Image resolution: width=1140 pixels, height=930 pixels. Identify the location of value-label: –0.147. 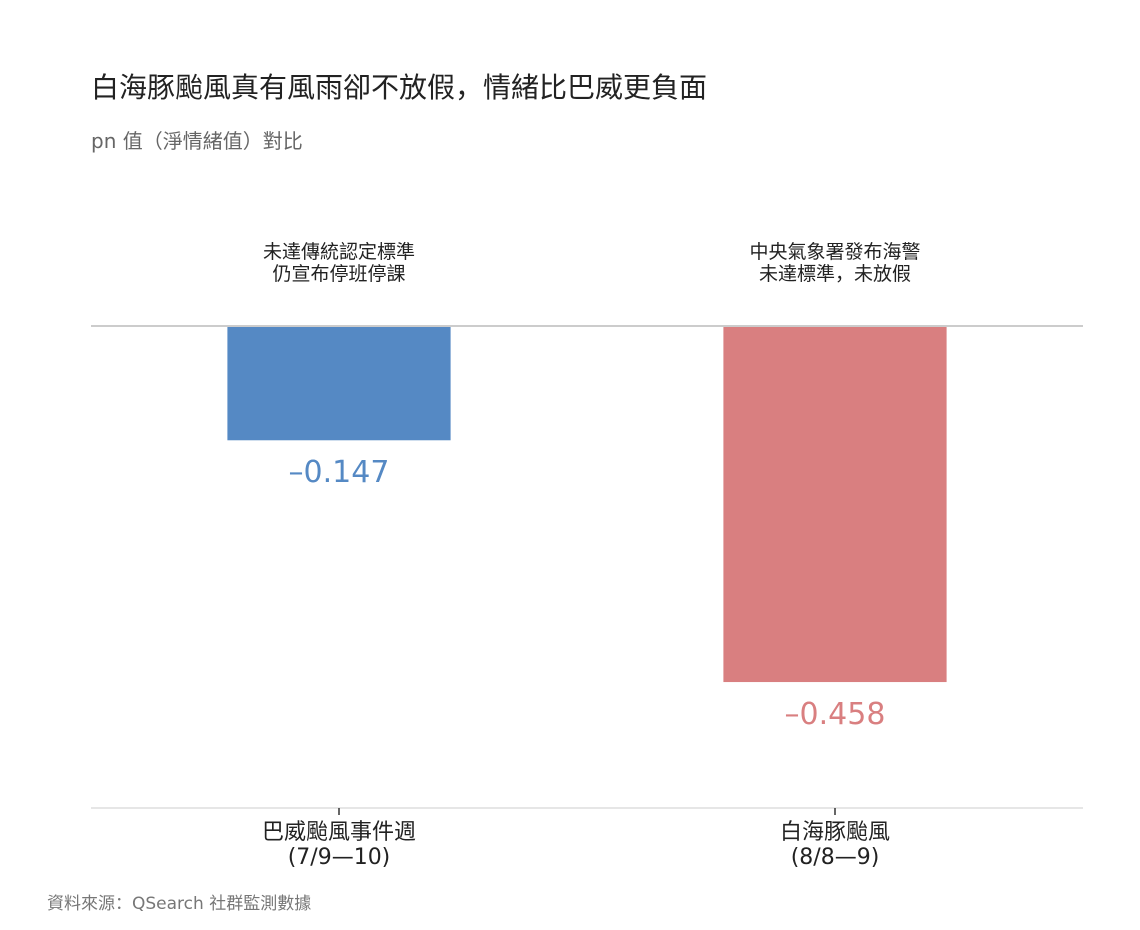
(339, 473).